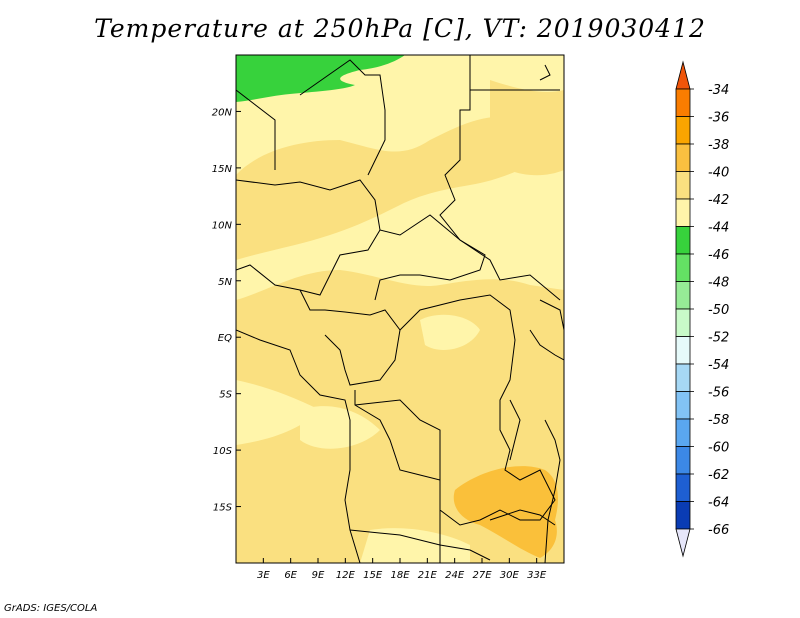  Describe the element at coordinates (222, 225) in the screenshot. I see `lat-tick-label: 10N` at that location.